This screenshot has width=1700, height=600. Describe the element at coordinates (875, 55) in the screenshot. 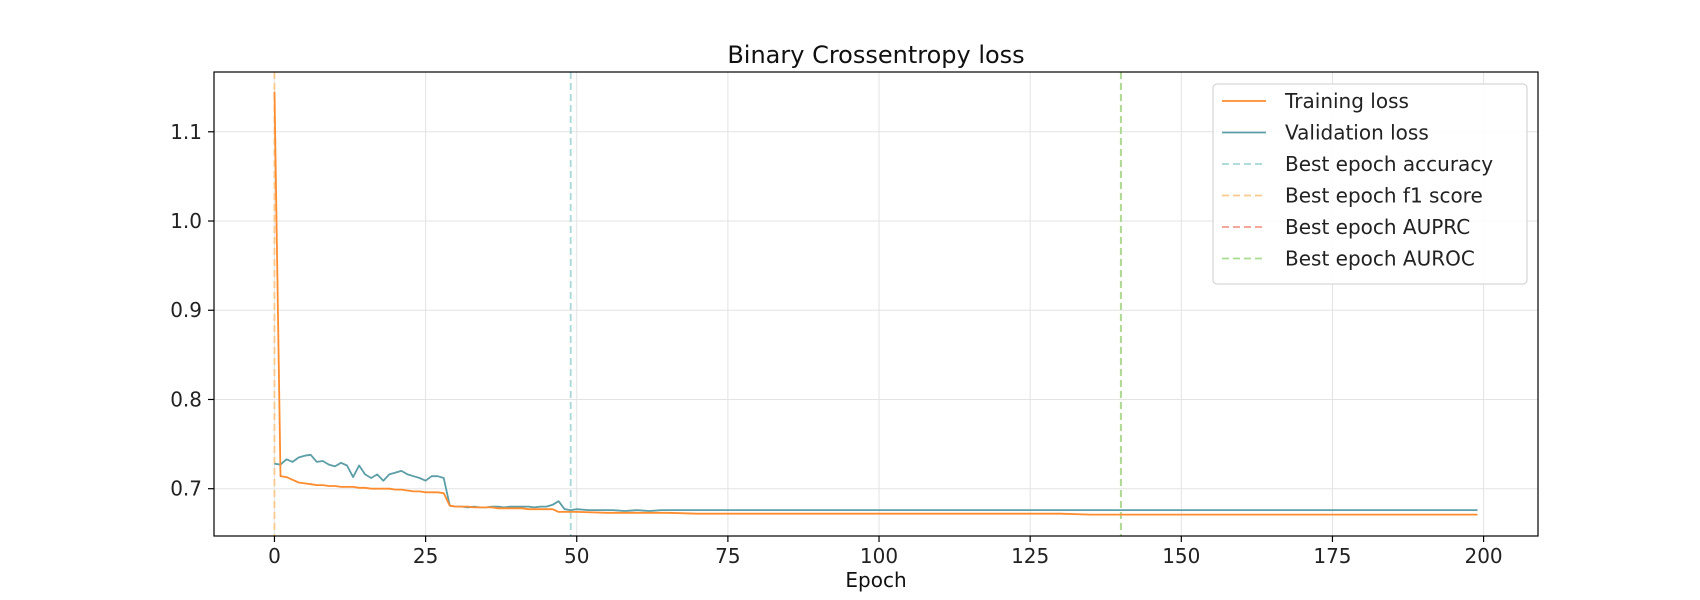

I see `chart-title: Binary Crossentropy loss` at that location.